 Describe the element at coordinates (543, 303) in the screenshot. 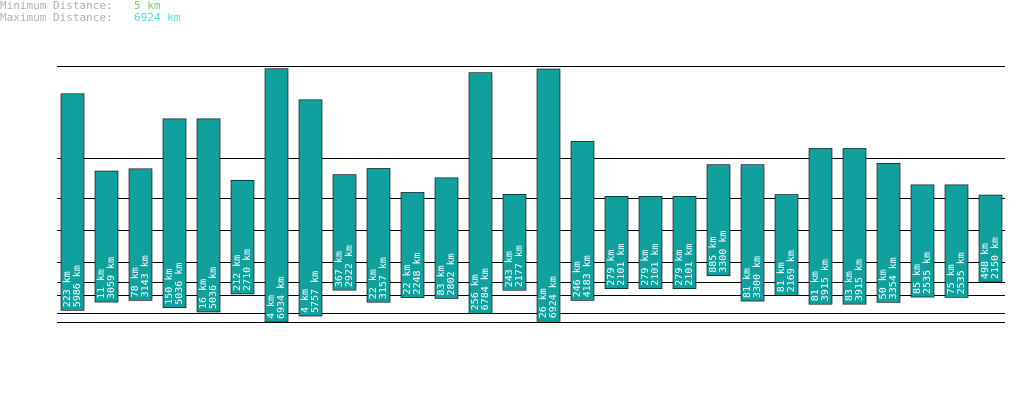

I see `bar-min-label: 26 km` at that location.